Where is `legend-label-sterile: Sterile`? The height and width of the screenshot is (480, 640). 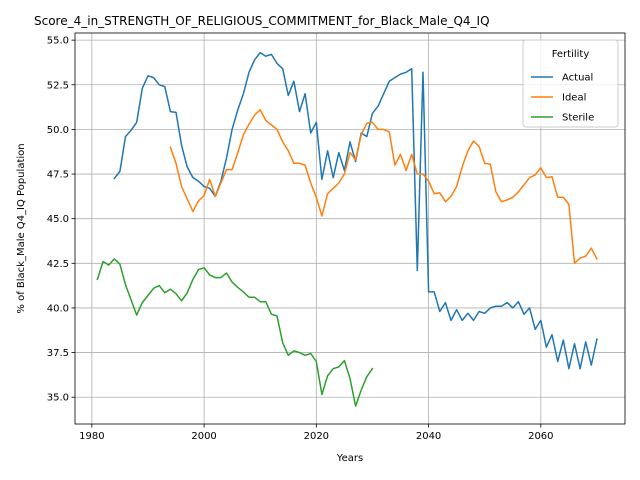 legend-label-sterile: Sterile is located at coordinates (578, 118).